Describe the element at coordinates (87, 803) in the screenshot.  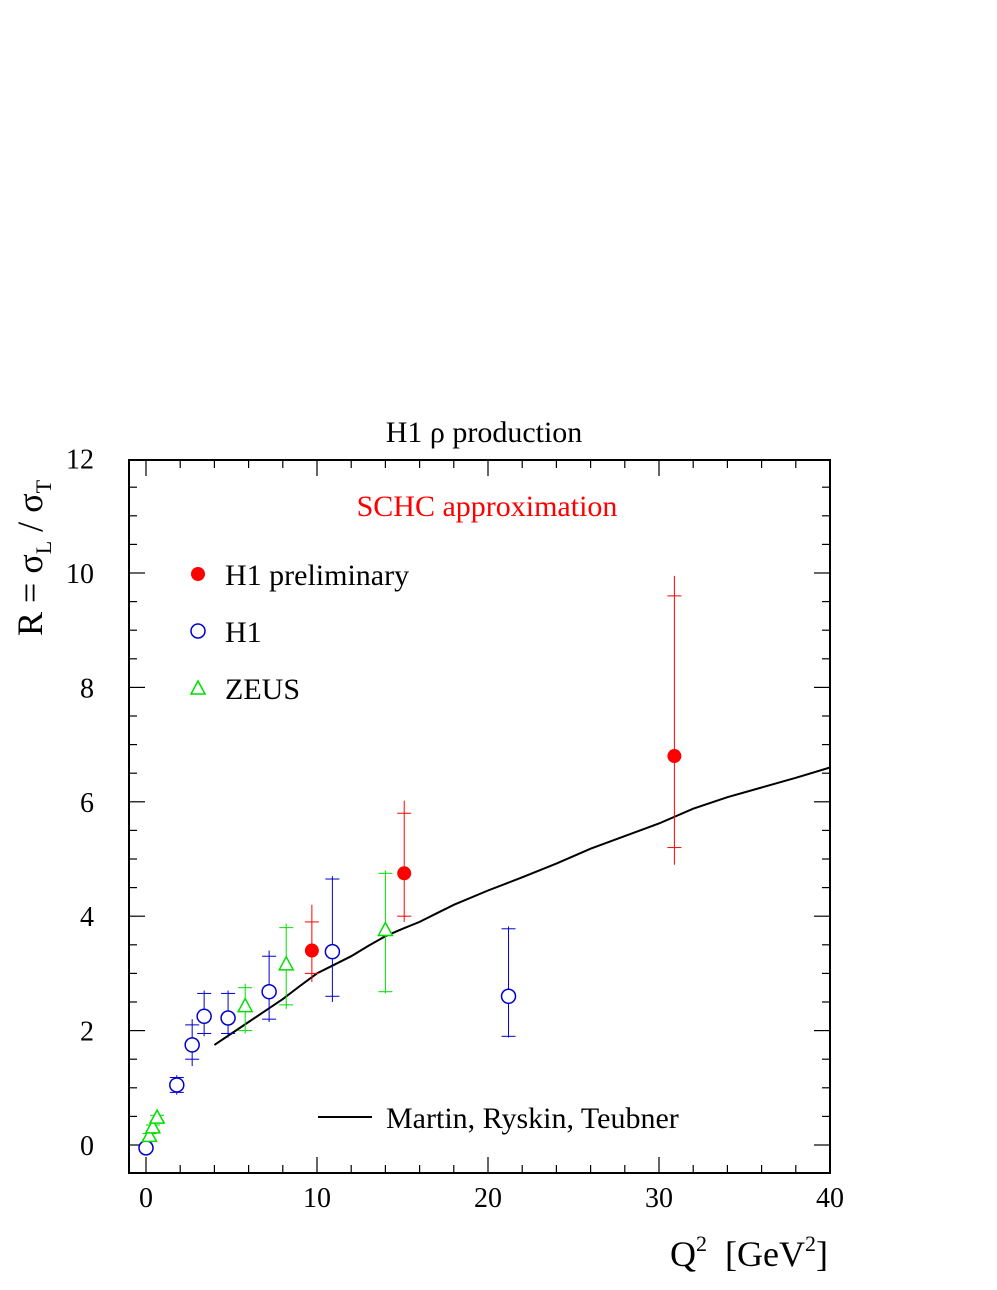
I see `y-tick-label: 6` at that location.